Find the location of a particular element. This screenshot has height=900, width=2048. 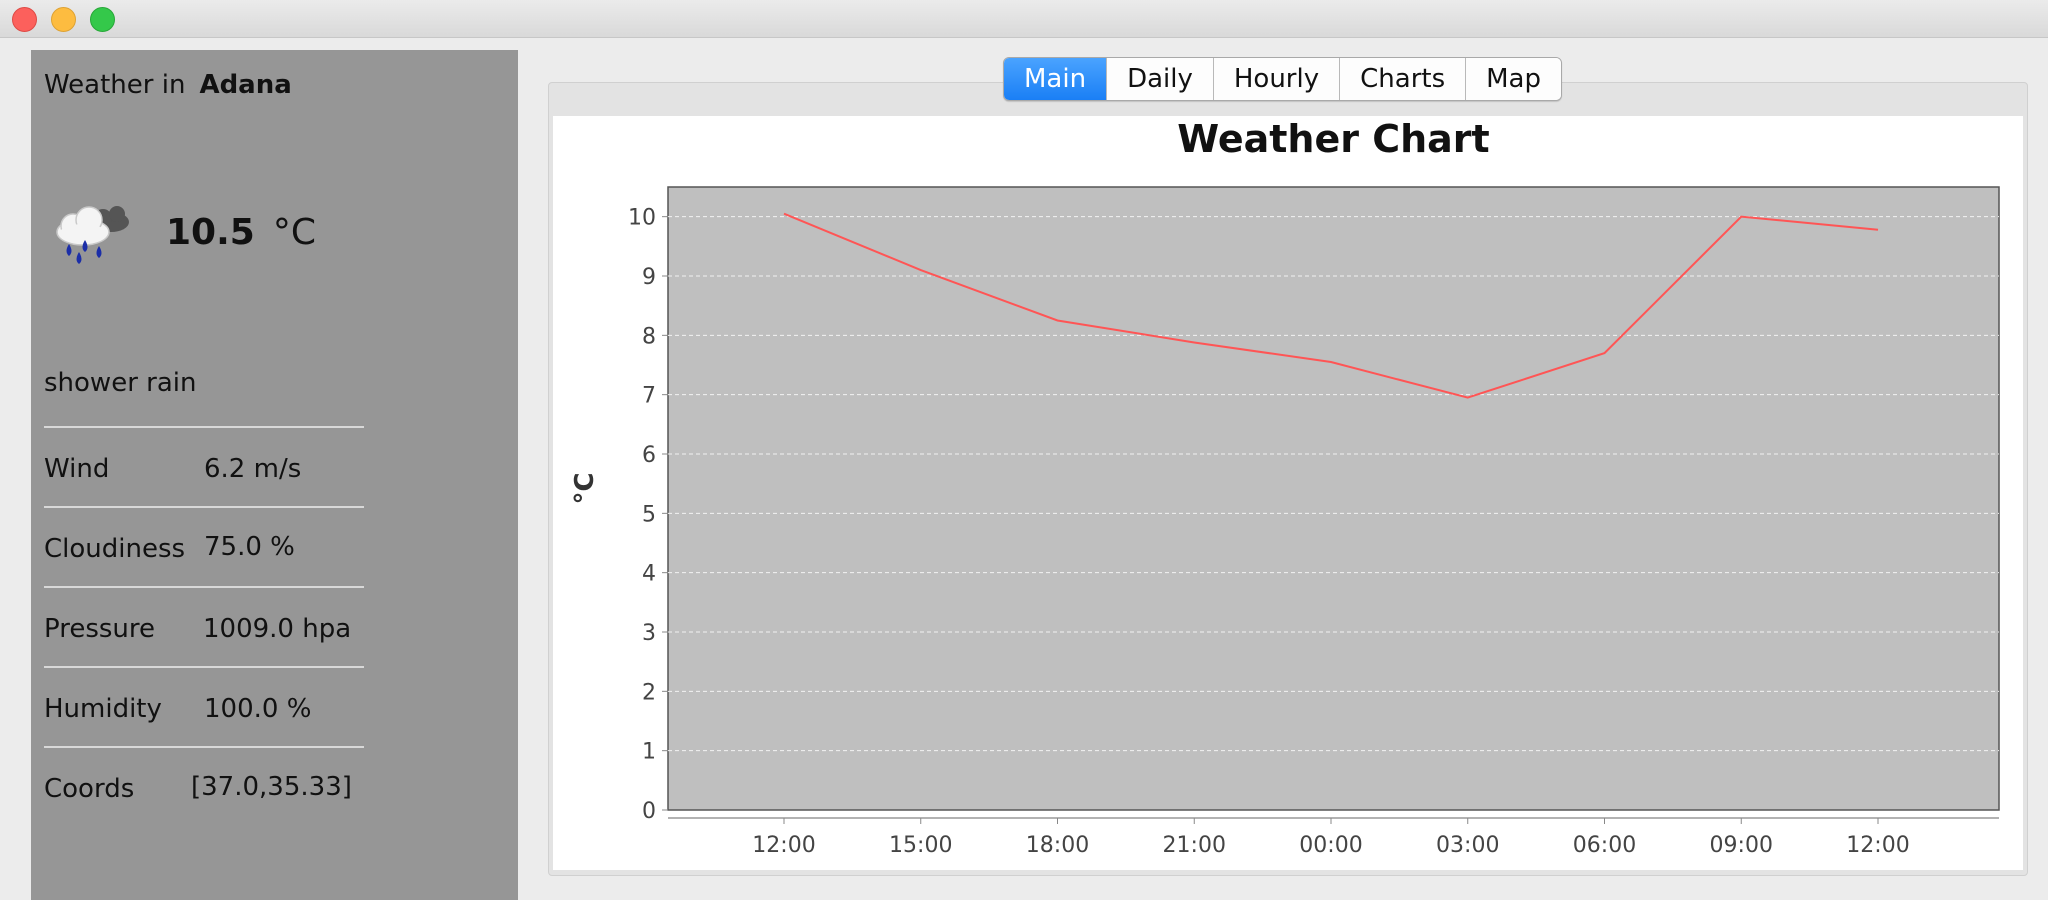

coords-label: Coords is located at coordinates (89, 789).